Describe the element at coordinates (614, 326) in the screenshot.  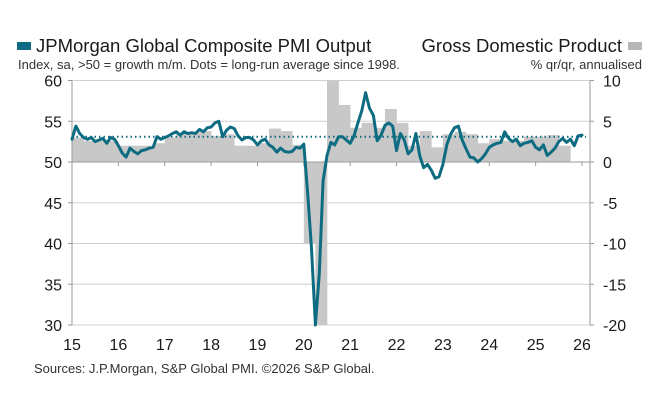
I see `right-tick-label: -20` at that location.